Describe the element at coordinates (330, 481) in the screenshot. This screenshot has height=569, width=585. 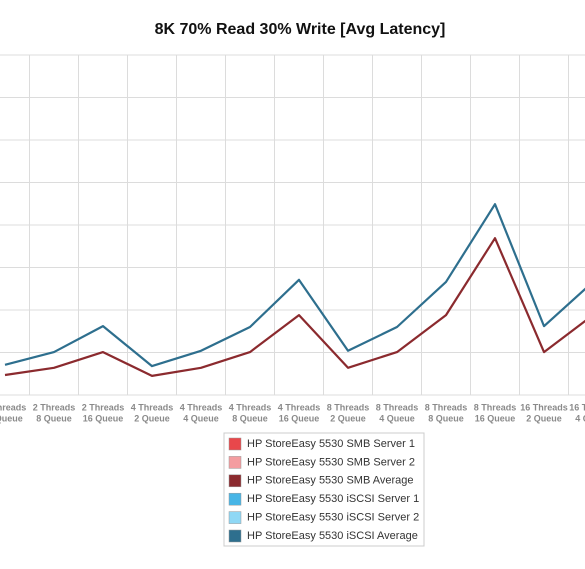
I see `legend-label: HP StoreEasy 5530 SMB Average` at that location.